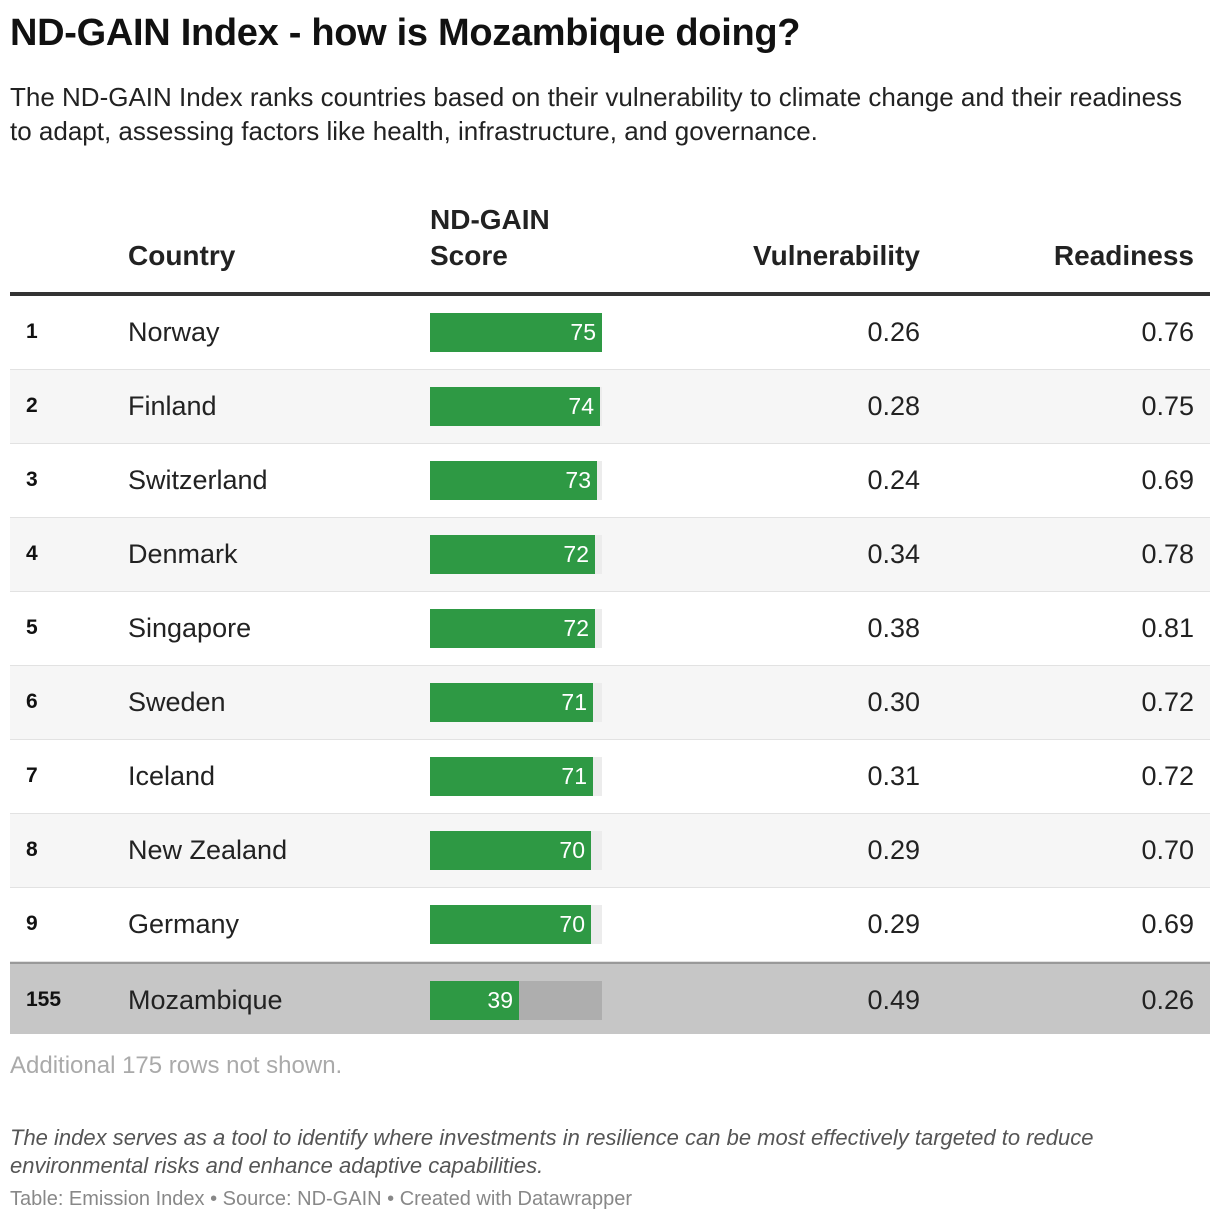 This screenshot has height=1226, width=1220. I want to click on readiness-cell: 0.78, so click(1167, 554).